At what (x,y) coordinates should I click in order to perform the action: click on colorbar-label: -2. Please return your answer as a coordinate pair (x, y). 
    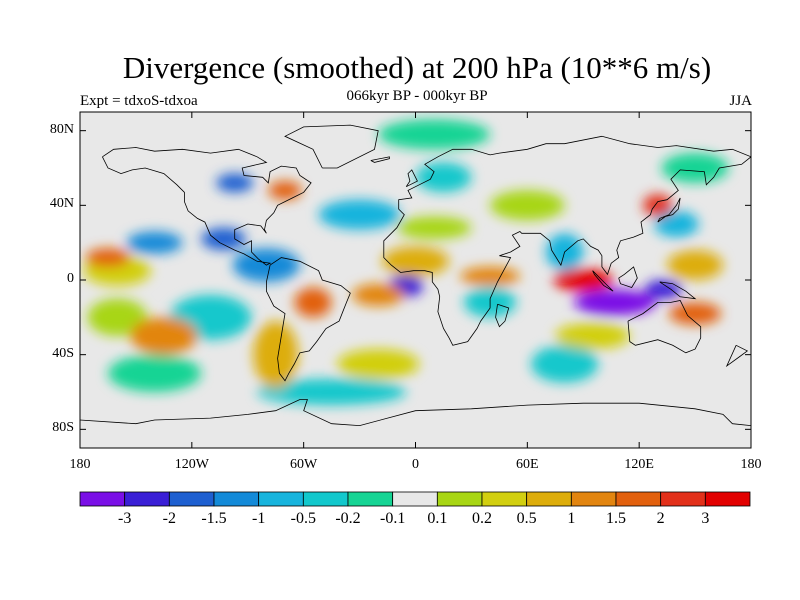
    Looking at the image, I should click on (169, 518).